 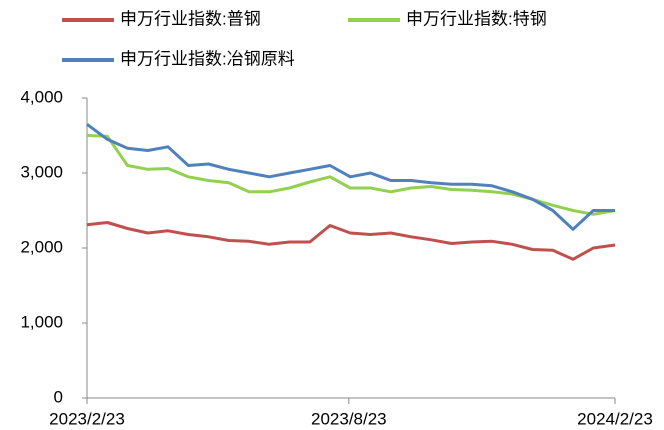 What do you see at coordinates (41, 171) in the screenshot?
I see `y-tick-label: 3,000` at bounding box center [41, 171].